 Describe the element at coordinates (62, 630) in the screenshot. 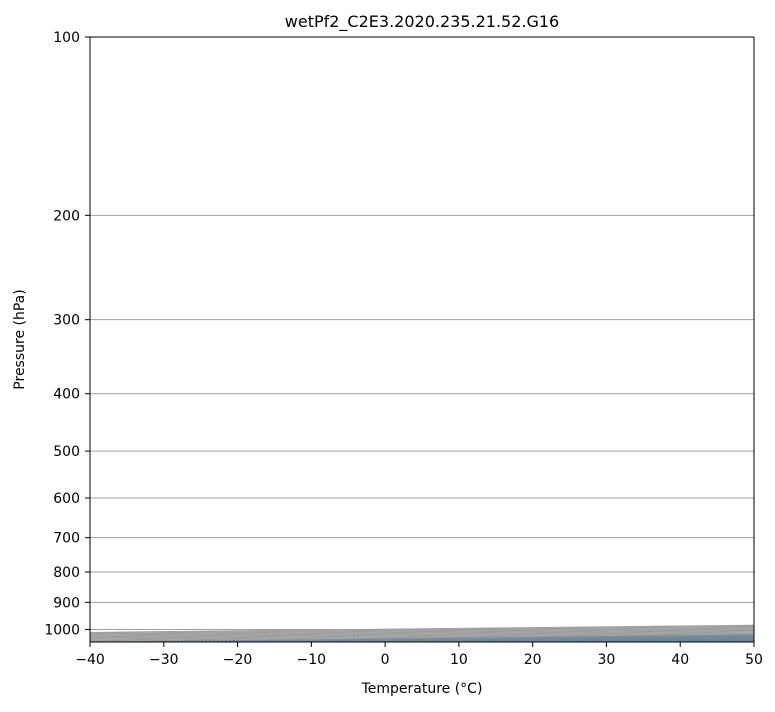

I see `y-tick-label: 1000` at that location.